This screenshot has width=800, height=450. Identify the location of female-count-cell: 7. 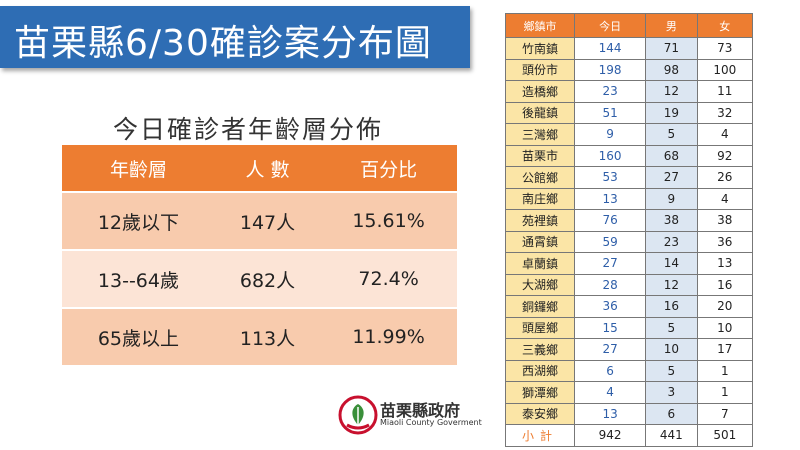
(725, 413).